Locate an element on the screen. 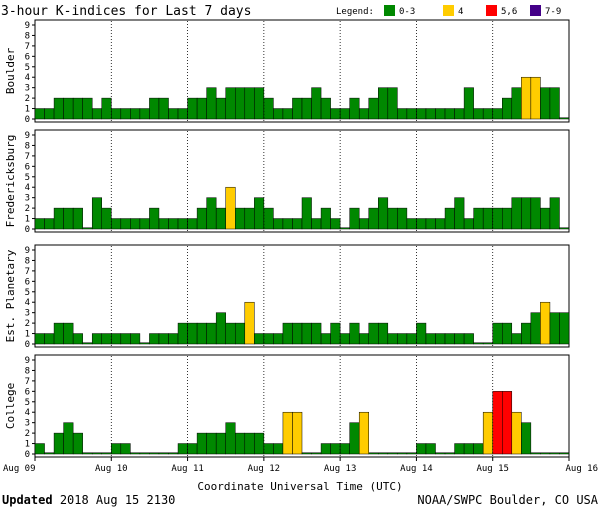 The image size is (600, 510). footer-source: NOAA/SWPC Boulder, CO USA is located at coordinates (507, 500).